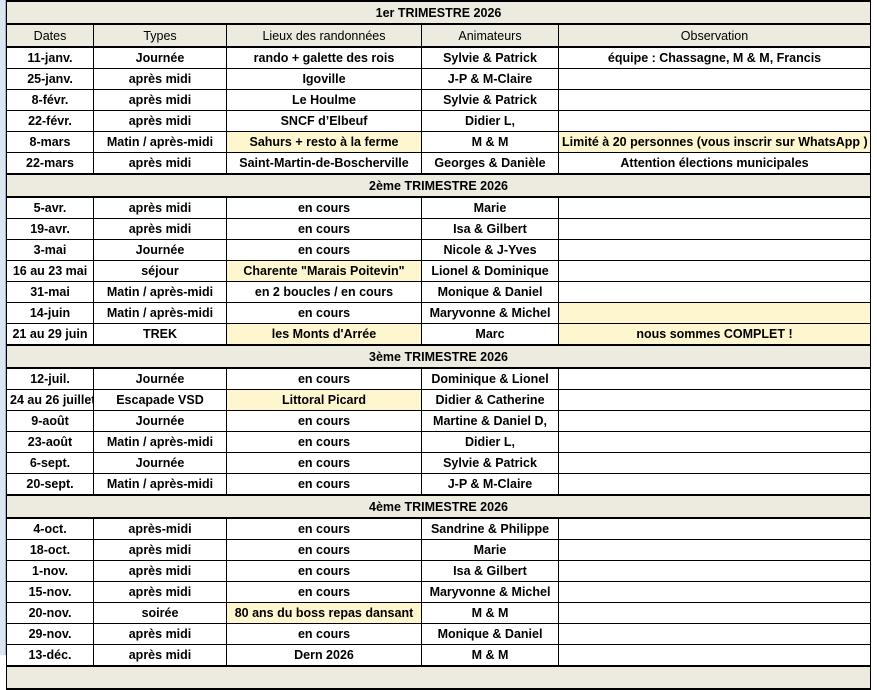  I want to click on cell-date: 6-sept., so click(50, 463).